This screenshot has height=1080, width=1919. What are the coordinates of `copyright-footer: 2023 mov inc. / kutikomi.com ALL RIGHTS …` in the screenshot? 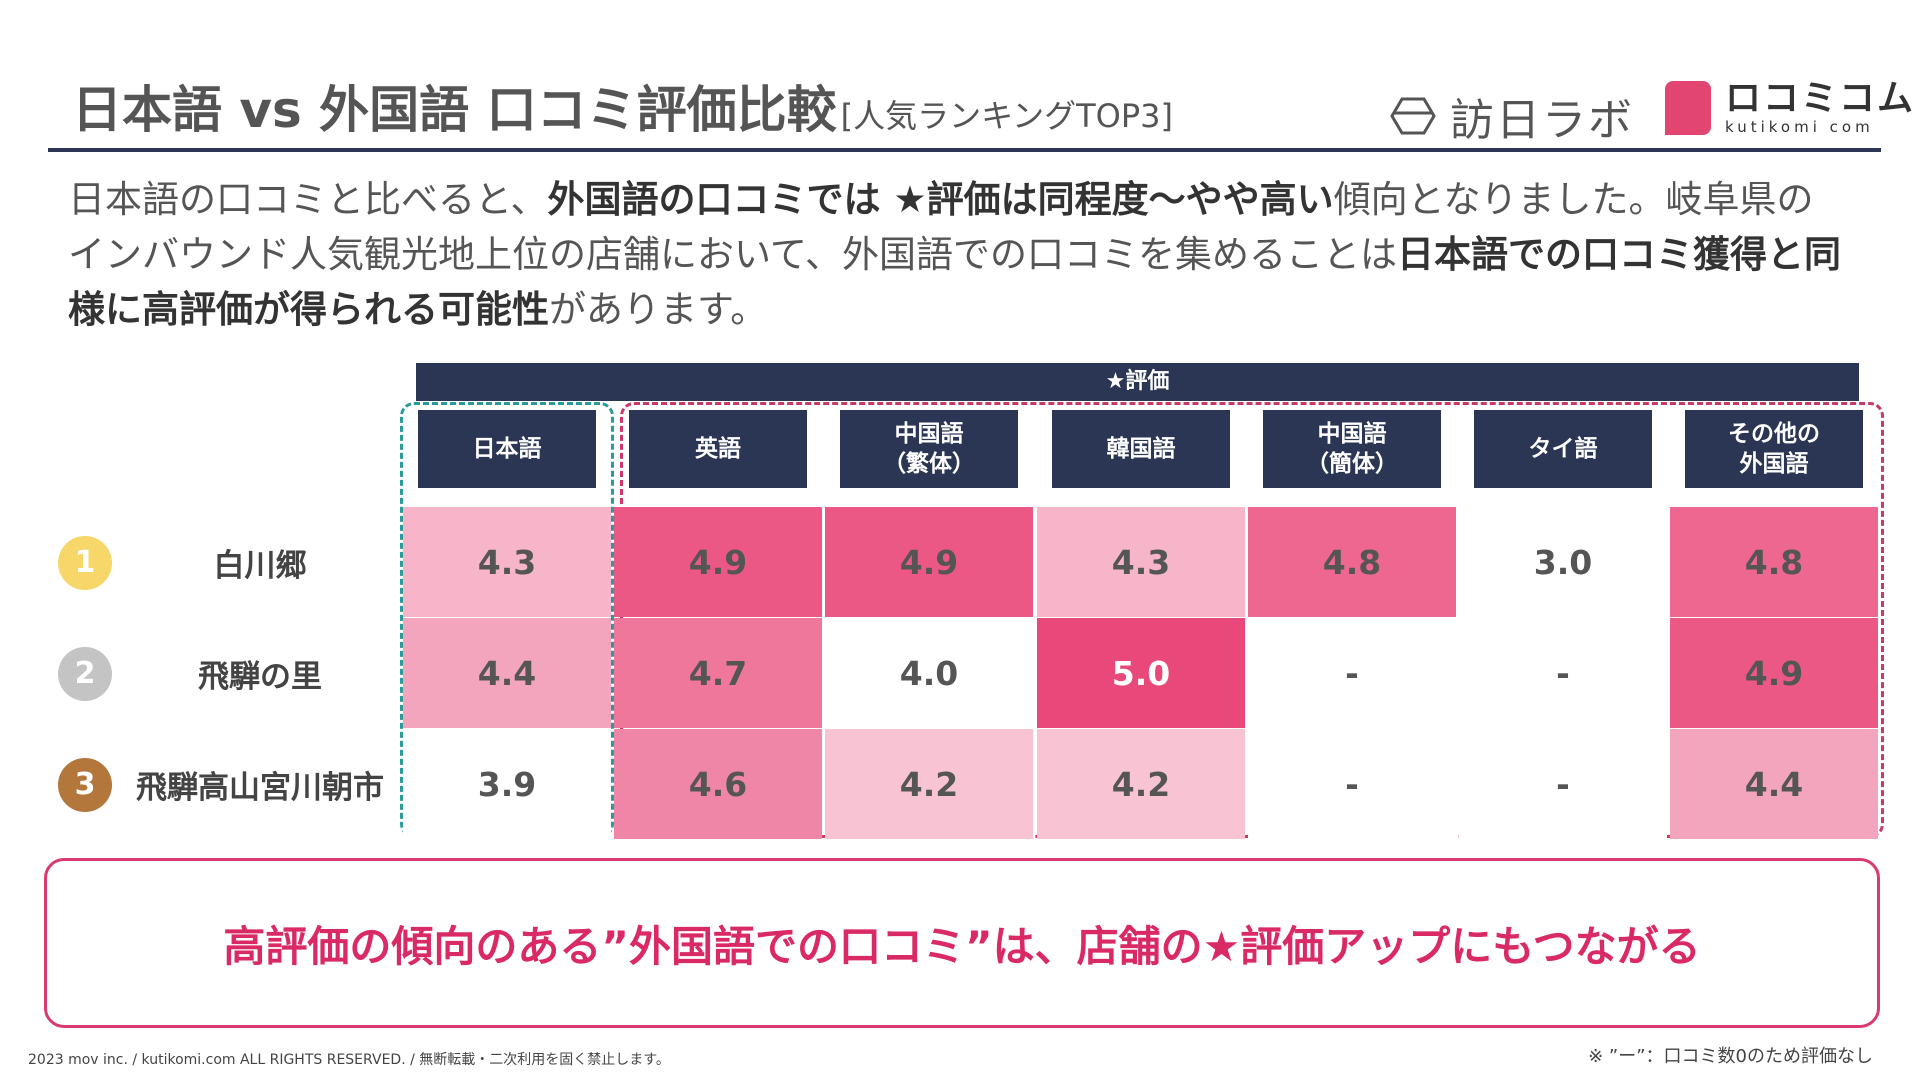 It's located at (349, 1060).